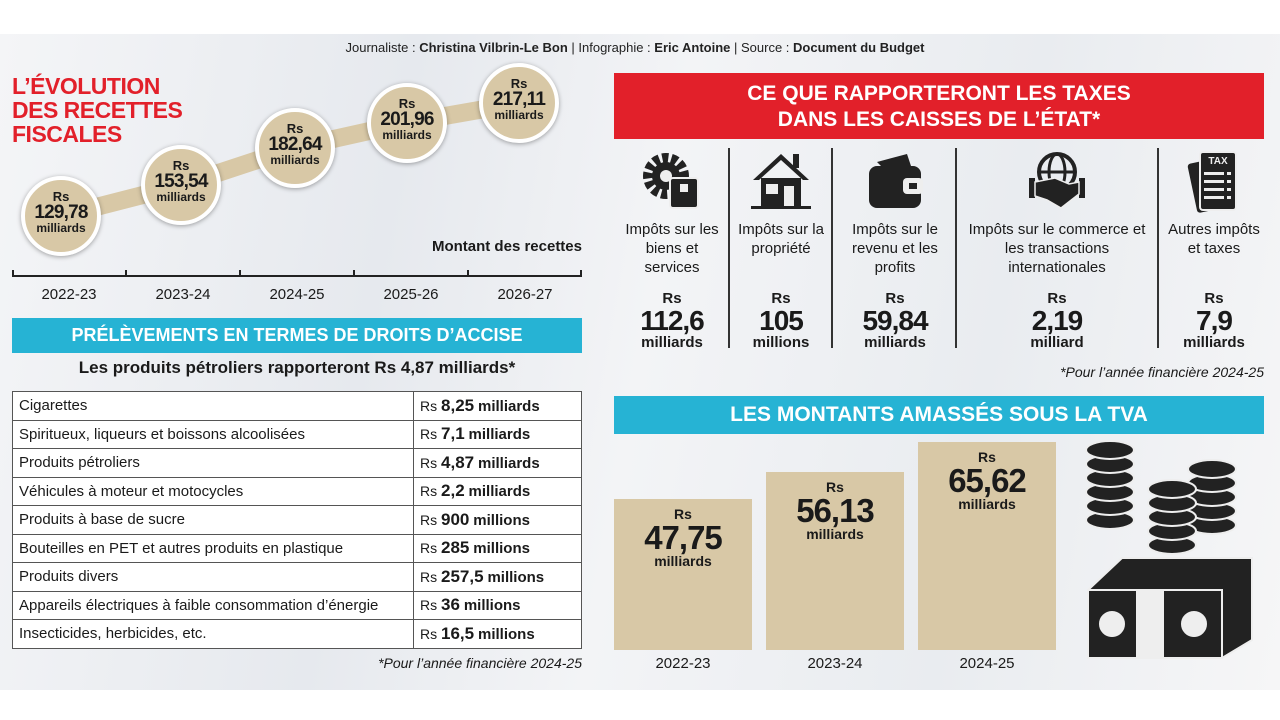  What do you see at coordinates (213, 491) in the screenshot?
I see `product-label: Véhicules à moteur et motocycles` at bounding box center [213, 491].